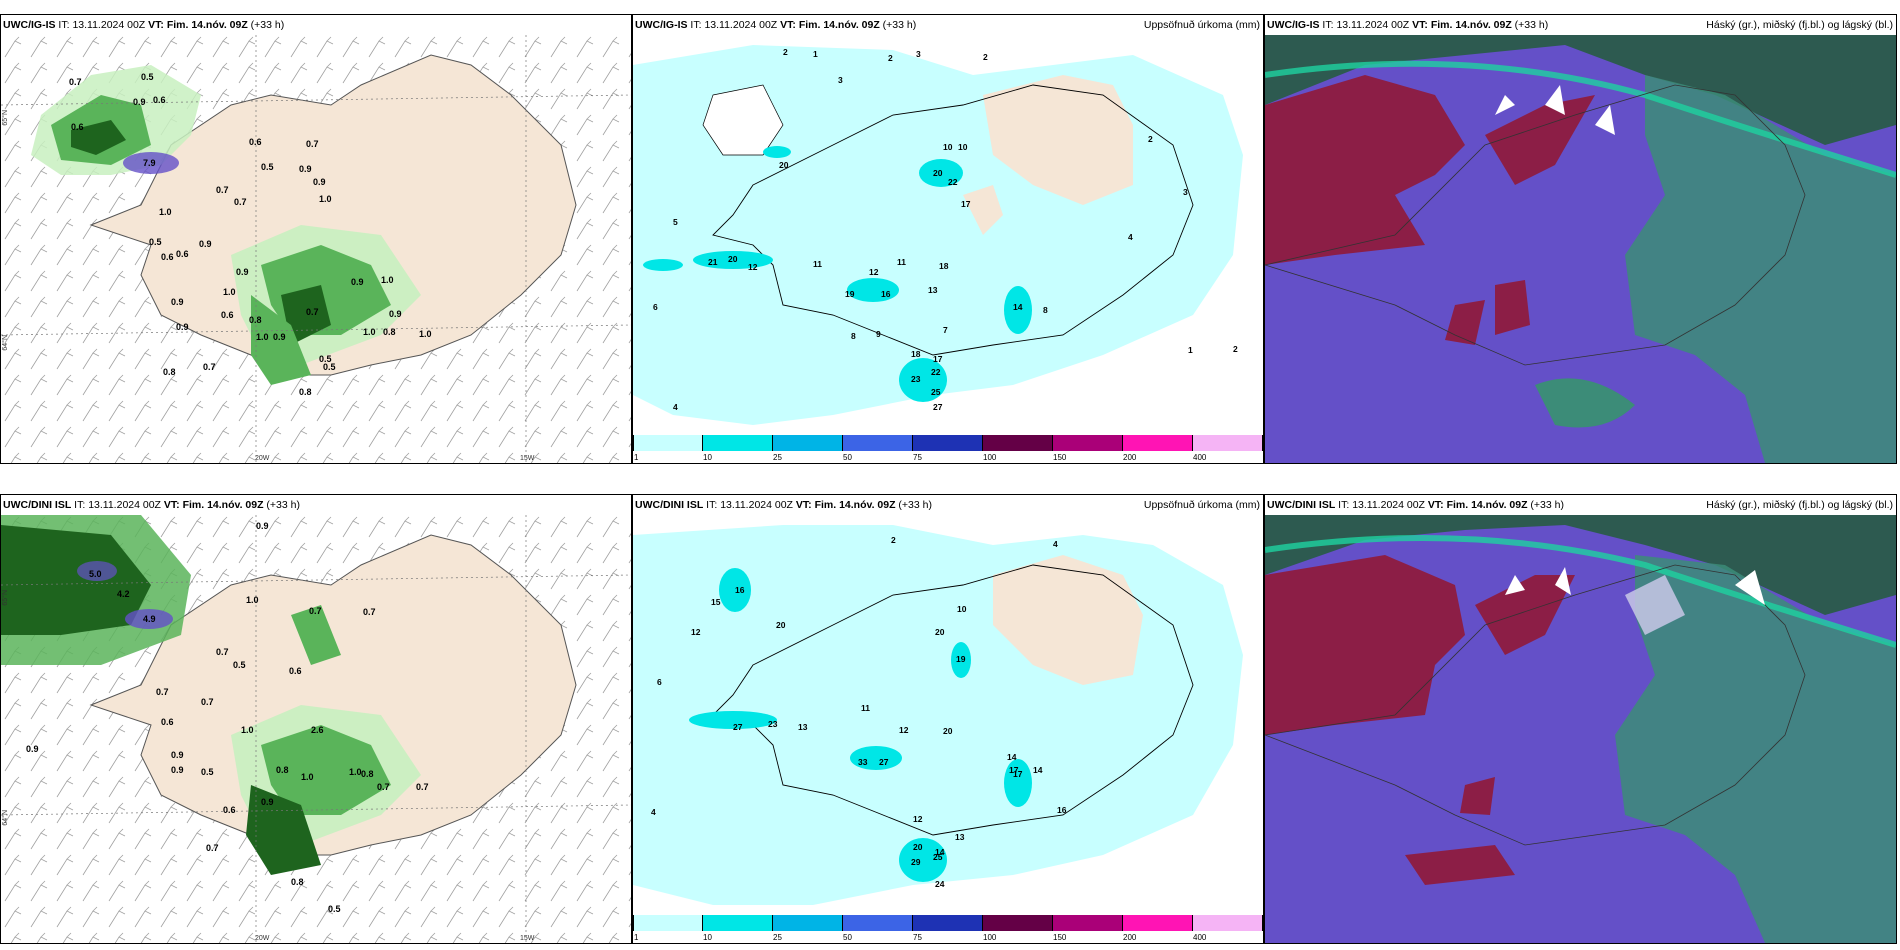 The width and height of the screenshot is (1900, 950). Describe the element at coordinates (707, 457) in the screenshot. I see `colorbar-label: 10` at that location.